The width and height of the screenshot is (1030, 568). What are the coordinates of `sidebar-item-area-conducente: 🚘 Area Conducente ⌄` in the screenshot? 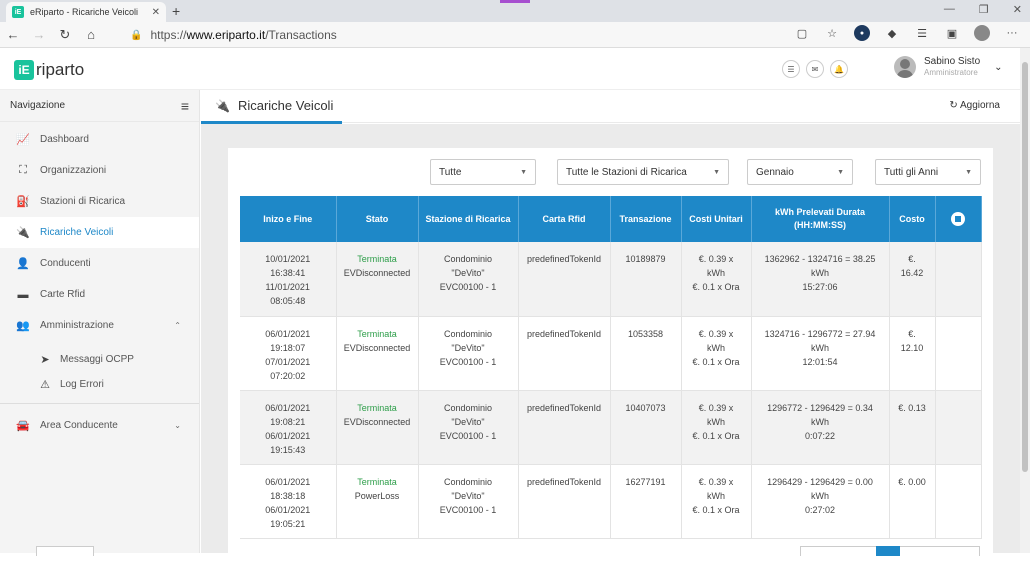 It's located at (99, 425).